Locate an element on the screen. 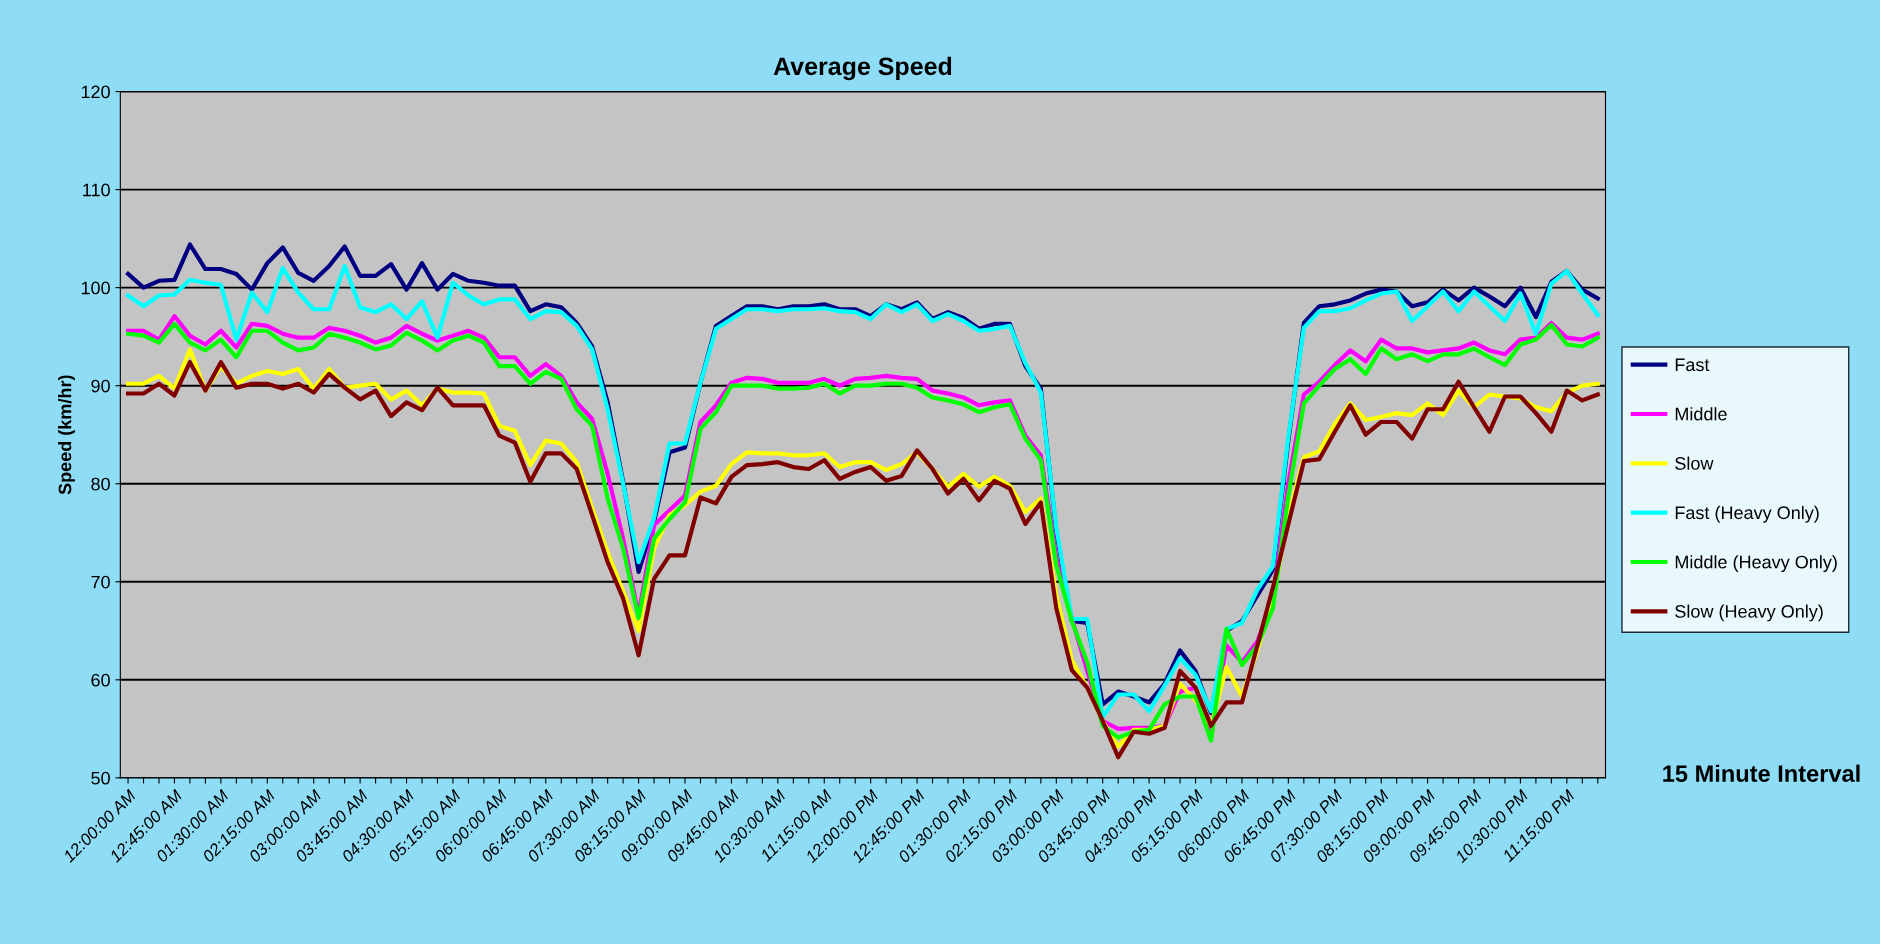 The width and height of the screenshot is (1880, 944). y-tick-label: 100 is located at coordinates (95, 288).